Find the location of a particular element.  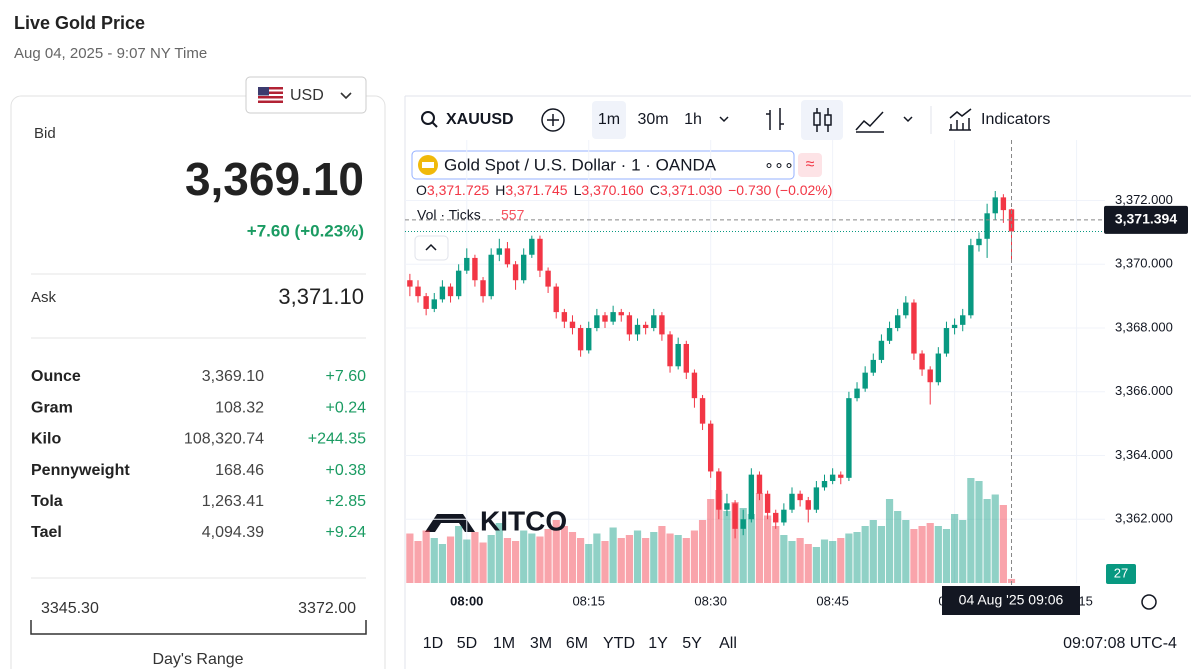

period: 1D is located at coordinates (433, 643).